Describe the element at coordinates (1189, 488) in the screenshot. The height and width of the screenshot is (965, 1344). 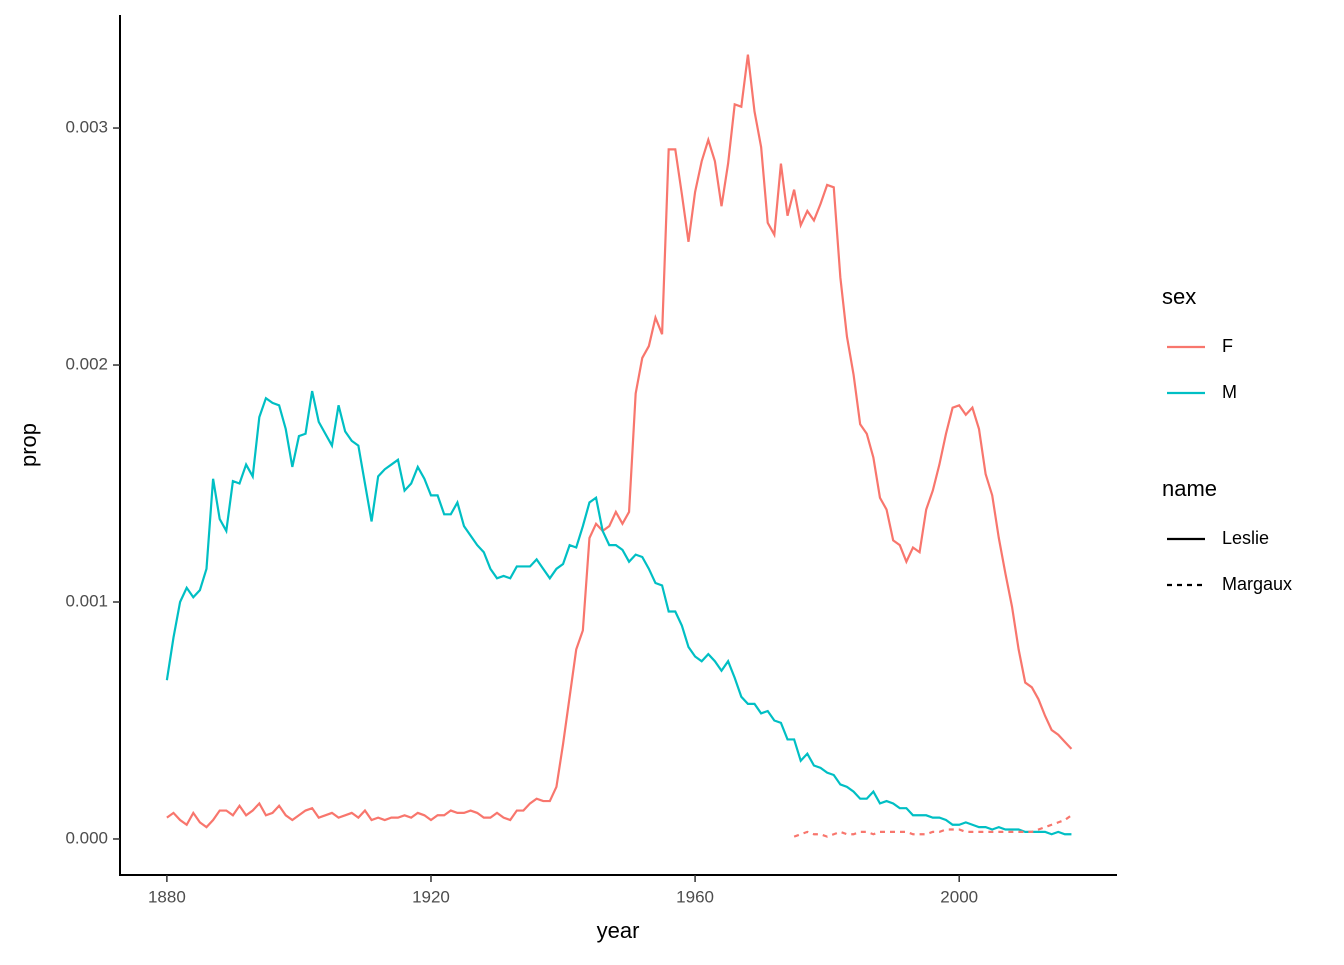
I see `legend-title: name` at that location.